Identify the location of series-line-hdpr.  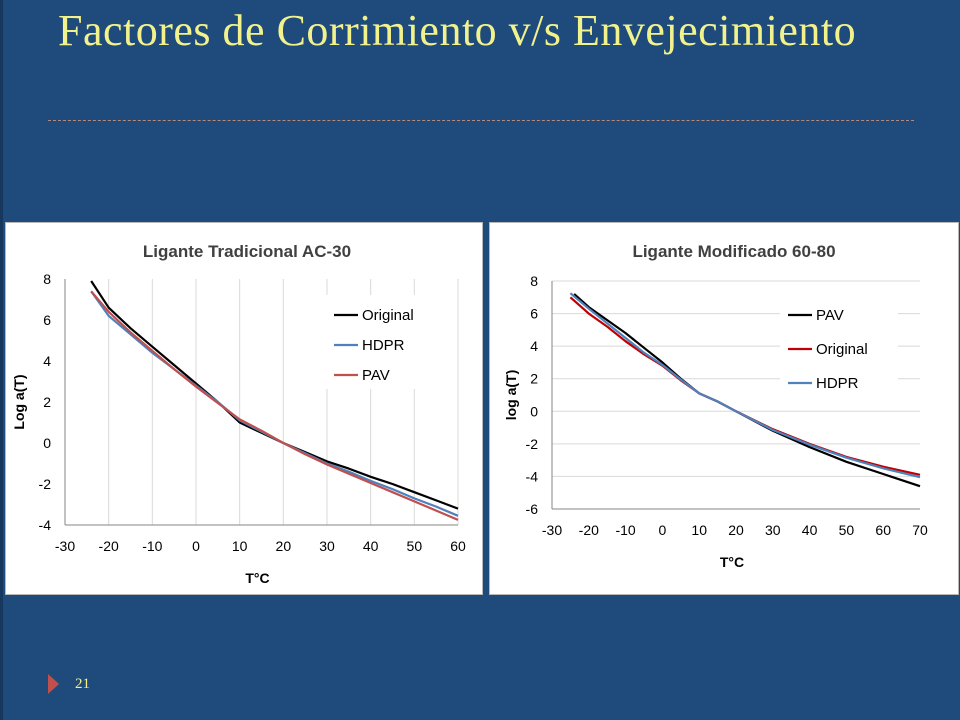
(745, 385).